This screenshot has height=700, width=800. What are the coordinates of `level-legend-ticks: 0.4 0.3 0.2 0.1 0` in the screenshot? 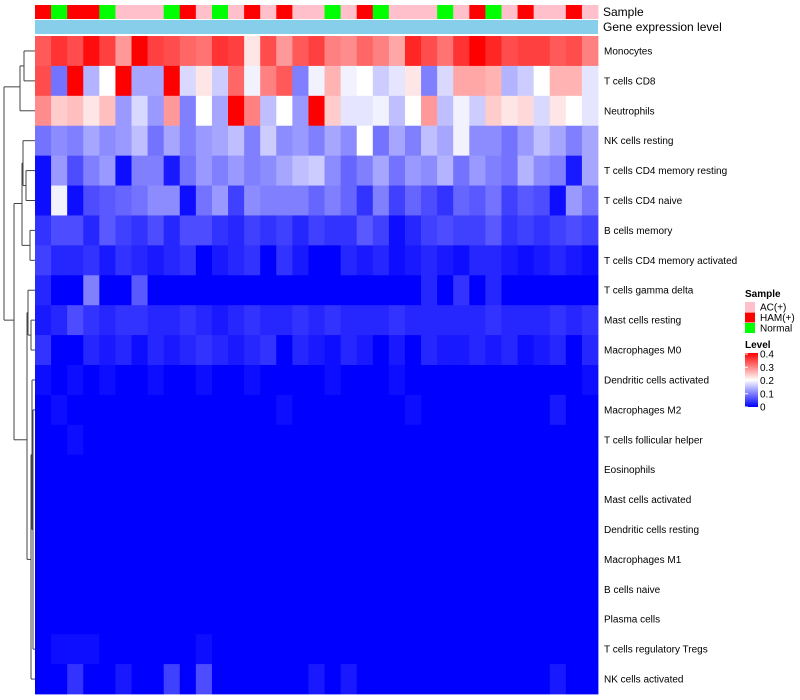 It's located at (759, 382).